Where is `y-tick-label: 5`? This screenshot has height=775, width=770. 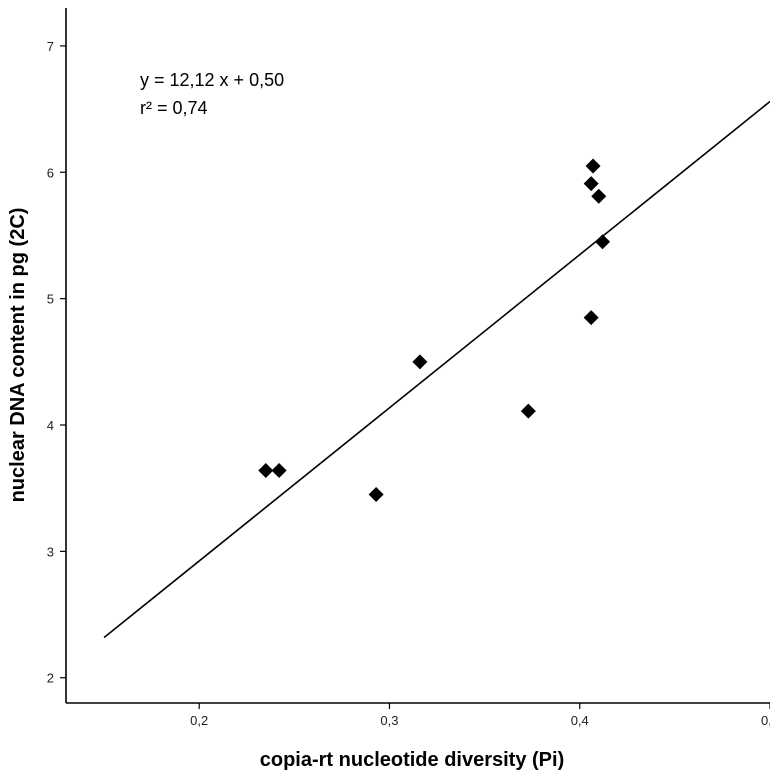
y-tick-label: 5 is located at coordinates (50, 299).